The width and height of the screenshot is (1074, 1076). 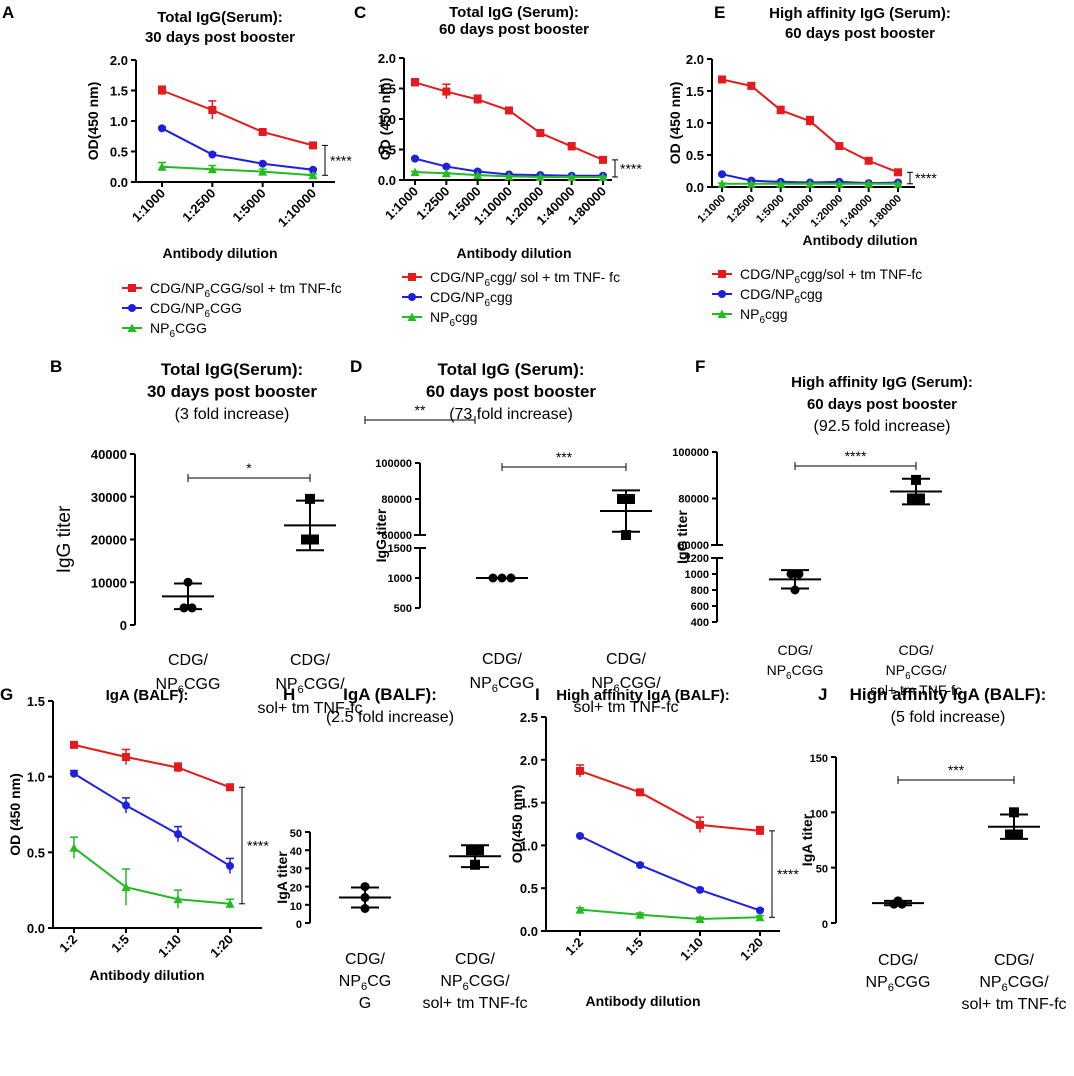 What do you see at coordinates (516, 683) in the screenshot?
I see `category-label-part: CGG` at bounding box center [516, 683].